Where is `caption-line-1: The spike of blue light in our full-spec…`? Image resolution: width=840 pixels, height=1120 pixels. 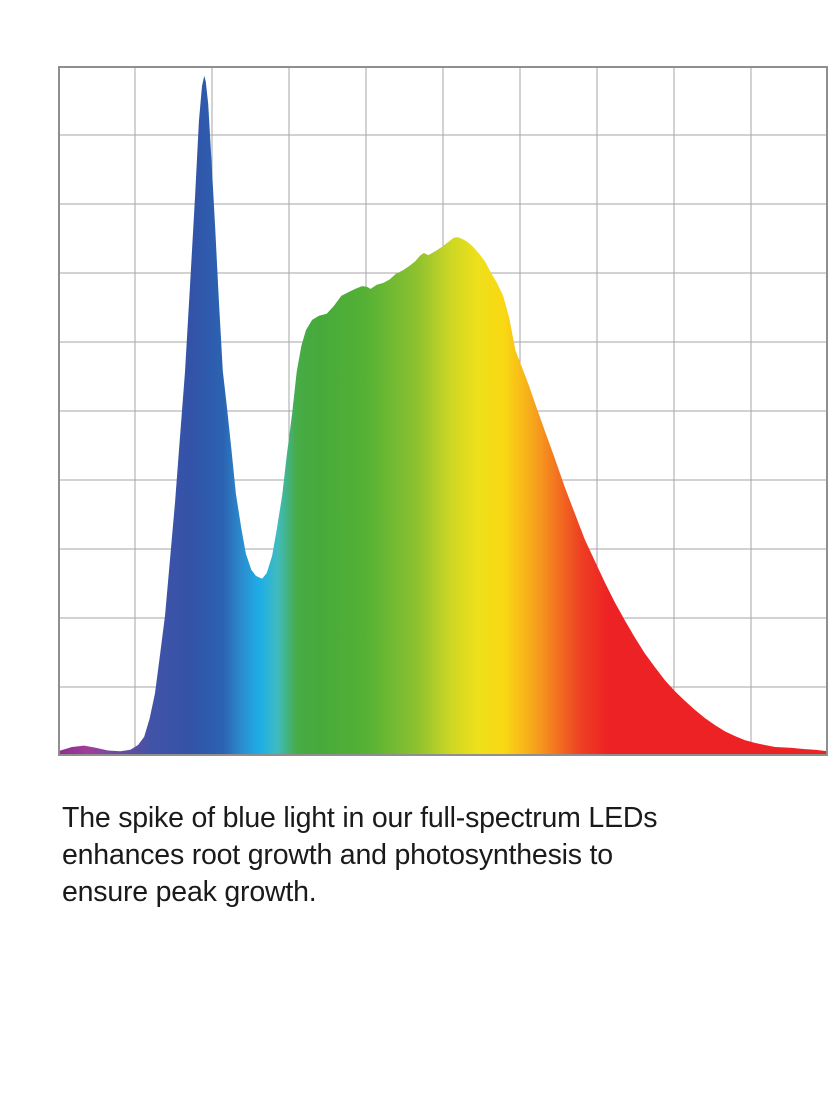
caption-line-1: The spike of blue light in our full-spec… is located at coordinates (360, 818).